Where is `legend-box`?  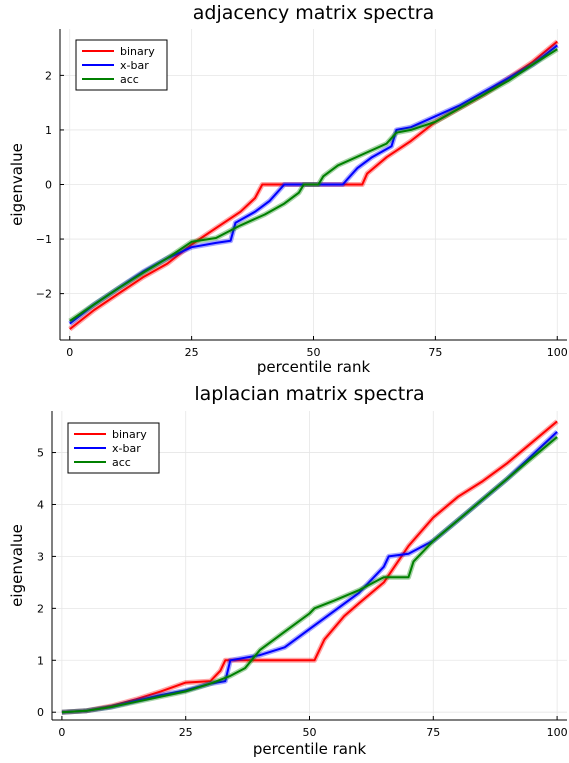
legend-box is located at coordinates (113, 448).